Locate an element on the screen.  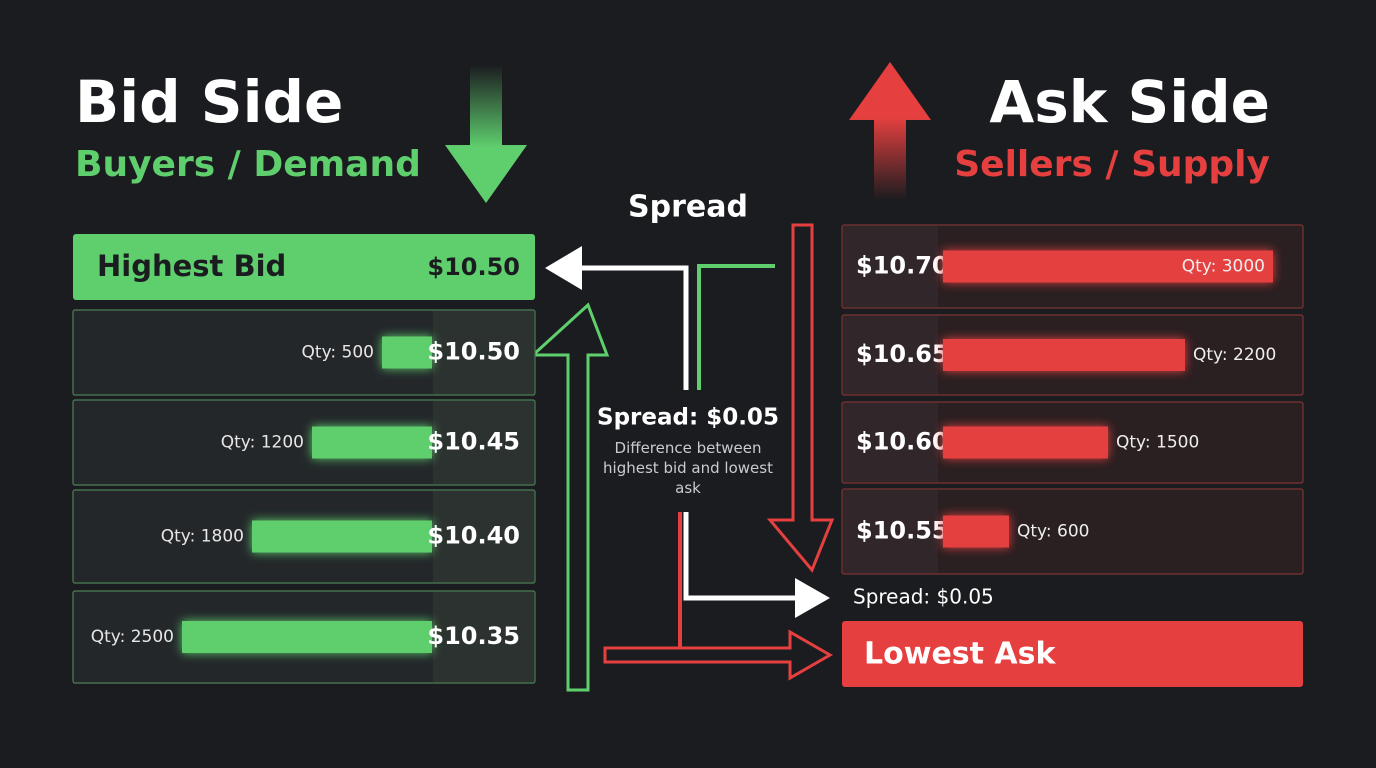
qty-label: Qty: 600 is located at coordinates (1053, 532).